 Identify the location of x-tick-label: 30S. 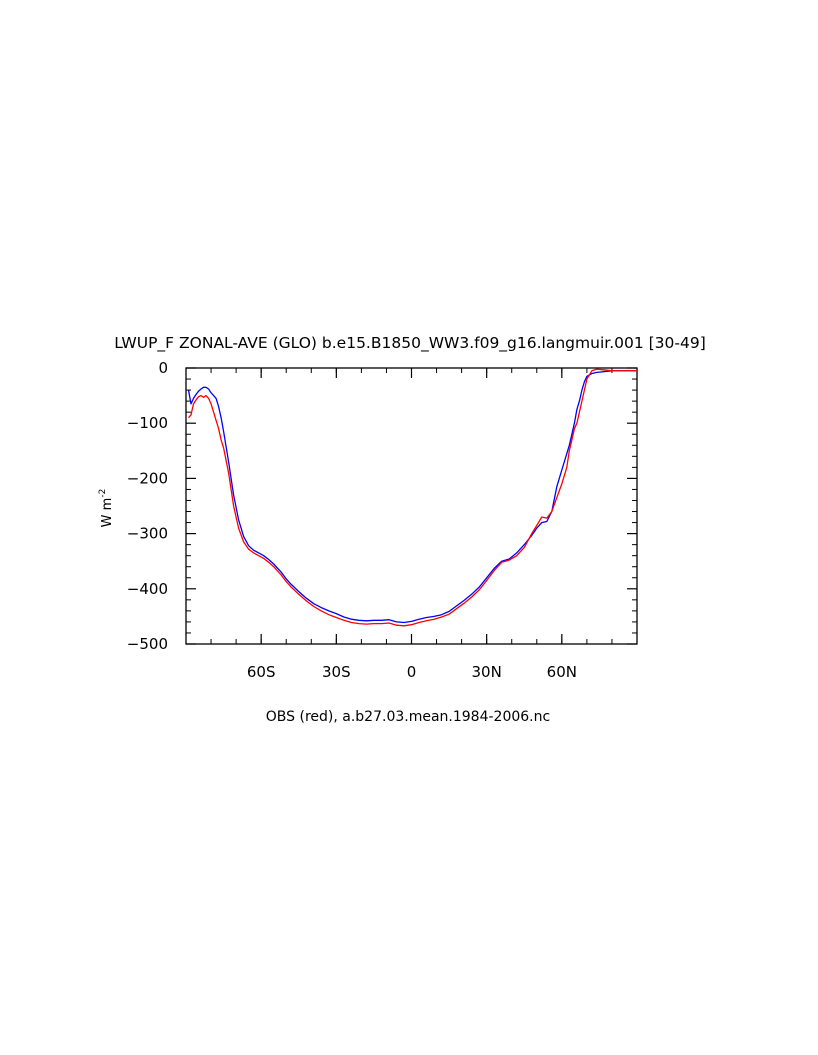
(336, 672).